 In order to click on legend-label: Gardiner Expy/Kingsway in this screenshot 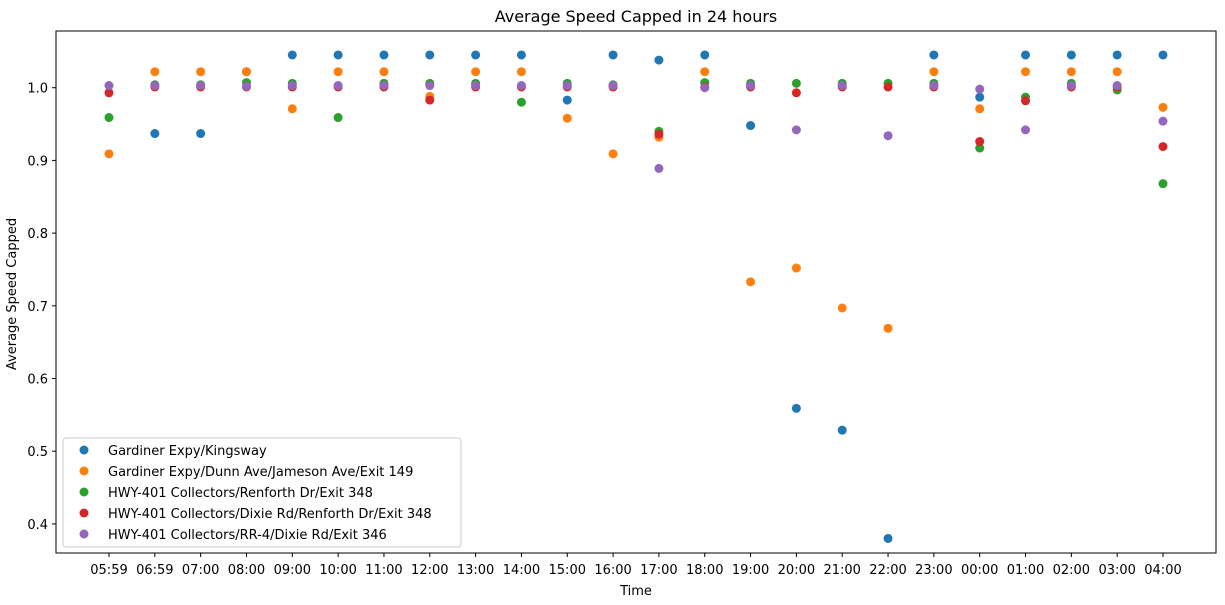, I will do `click(187, 451)`.